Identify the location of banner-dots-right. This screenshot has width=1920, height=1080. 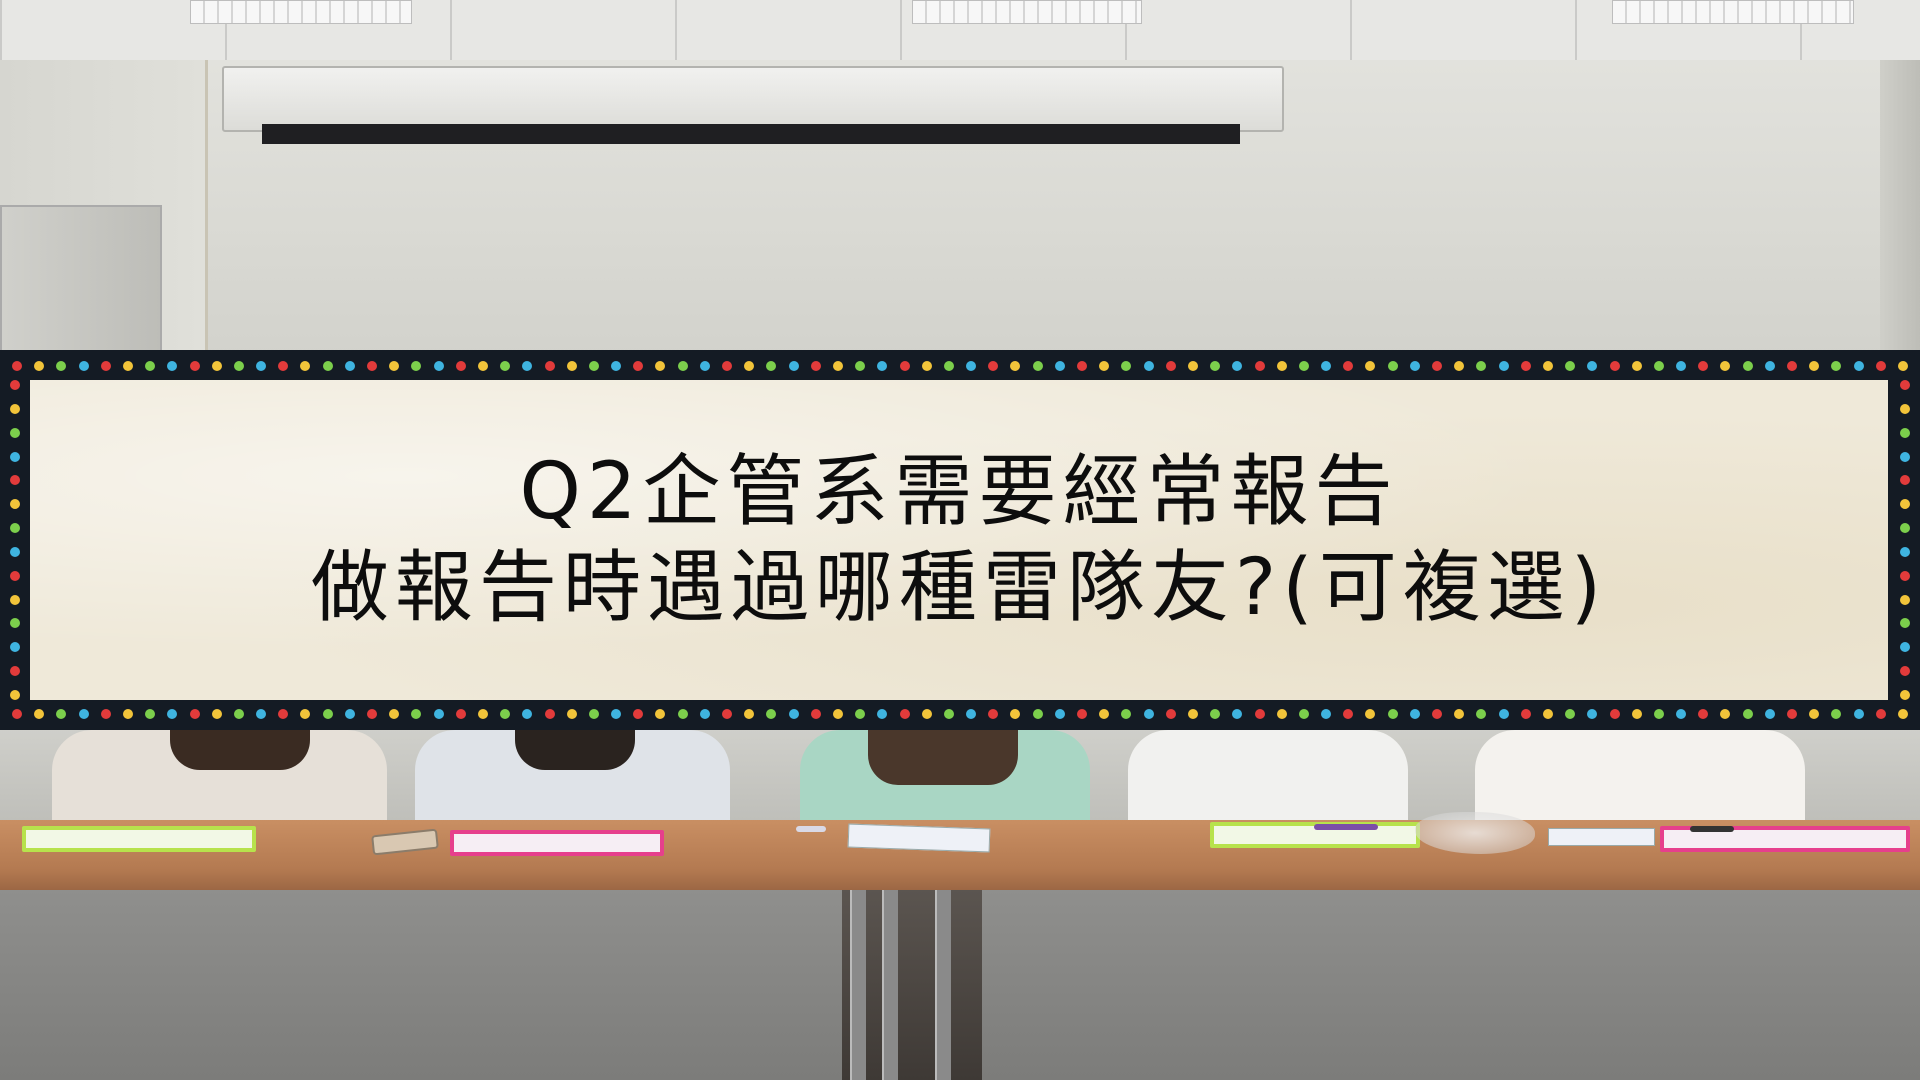
(1905, 540).